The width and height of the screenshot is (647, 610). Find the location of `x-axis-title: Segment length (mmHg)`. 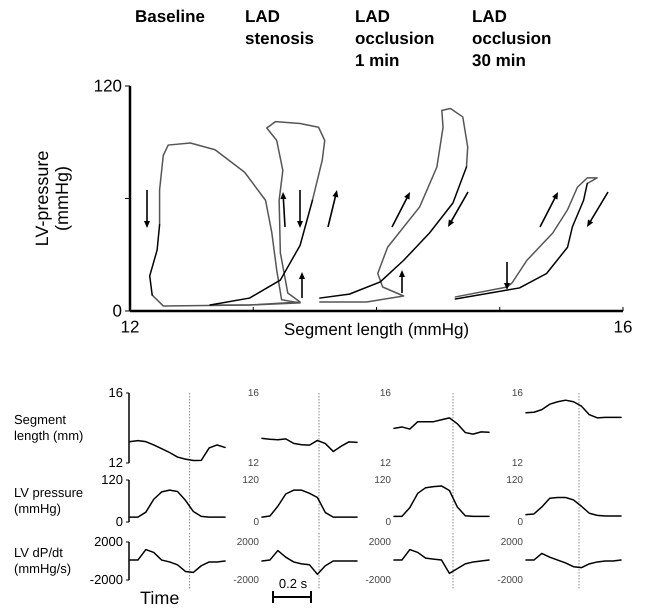

x-axis-title: Segment length (mmHg) is located at coordinates (377, 329).